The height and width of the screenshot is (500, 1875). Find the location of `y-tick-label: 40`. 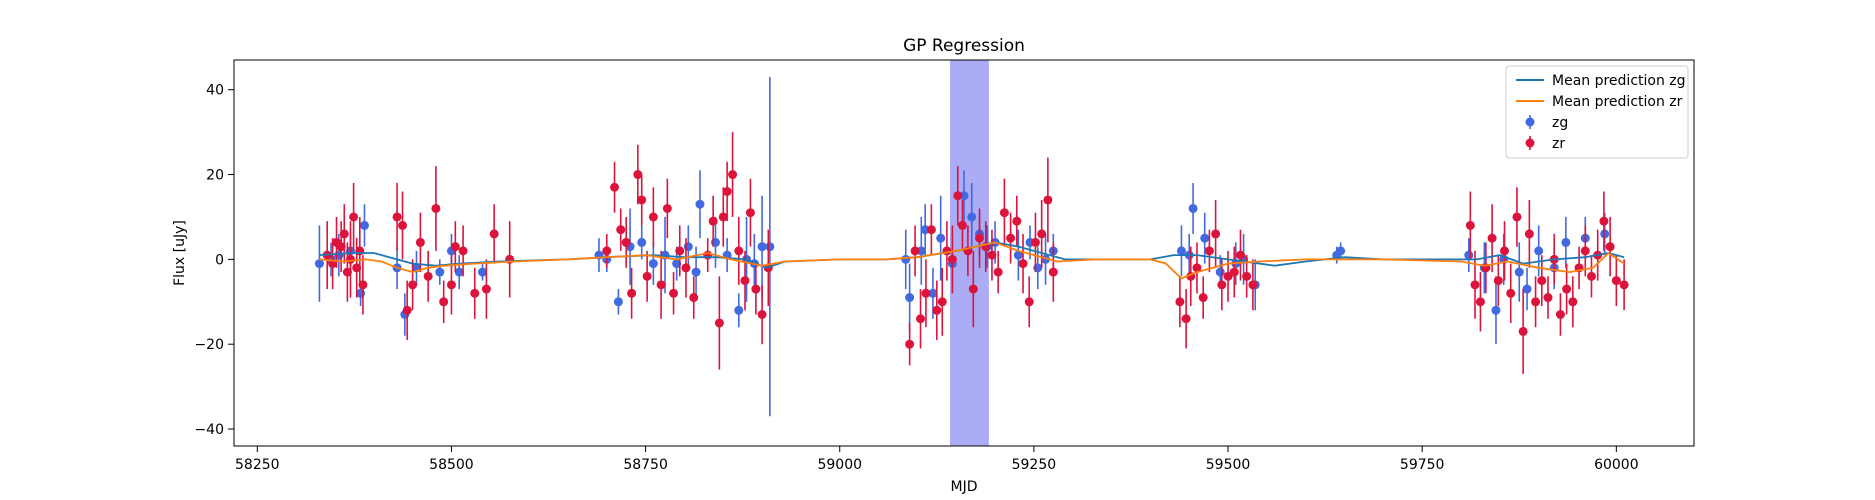

y-tick-label: 40 is located at coordinates (215, 91).